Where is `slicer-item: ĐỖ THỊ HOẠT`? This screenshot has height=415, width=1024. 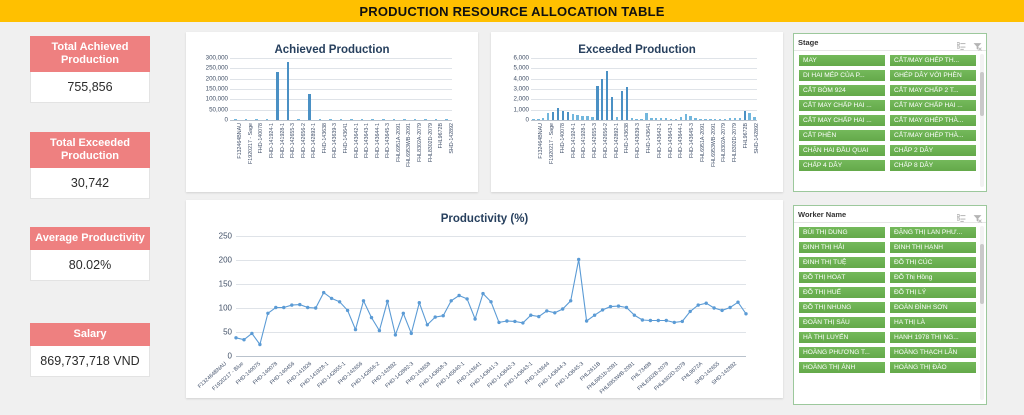 slicer-item: ĐỖ THỊ HOẠT is located at coordinates (842, 277).